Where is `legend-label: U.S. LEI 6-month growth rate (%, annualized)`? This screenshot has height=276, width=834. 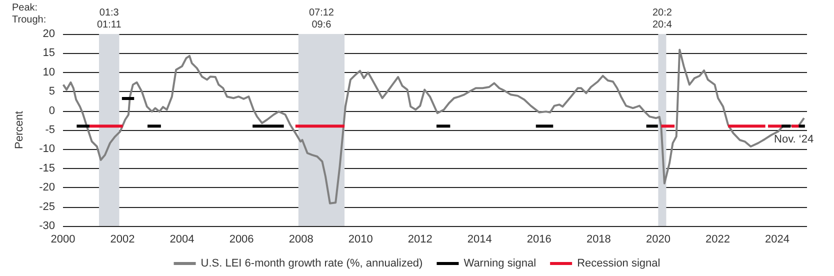
legend-label: U.S. LEI 6-month growth rate (%, annualized) is located at coordinates (311, 264).